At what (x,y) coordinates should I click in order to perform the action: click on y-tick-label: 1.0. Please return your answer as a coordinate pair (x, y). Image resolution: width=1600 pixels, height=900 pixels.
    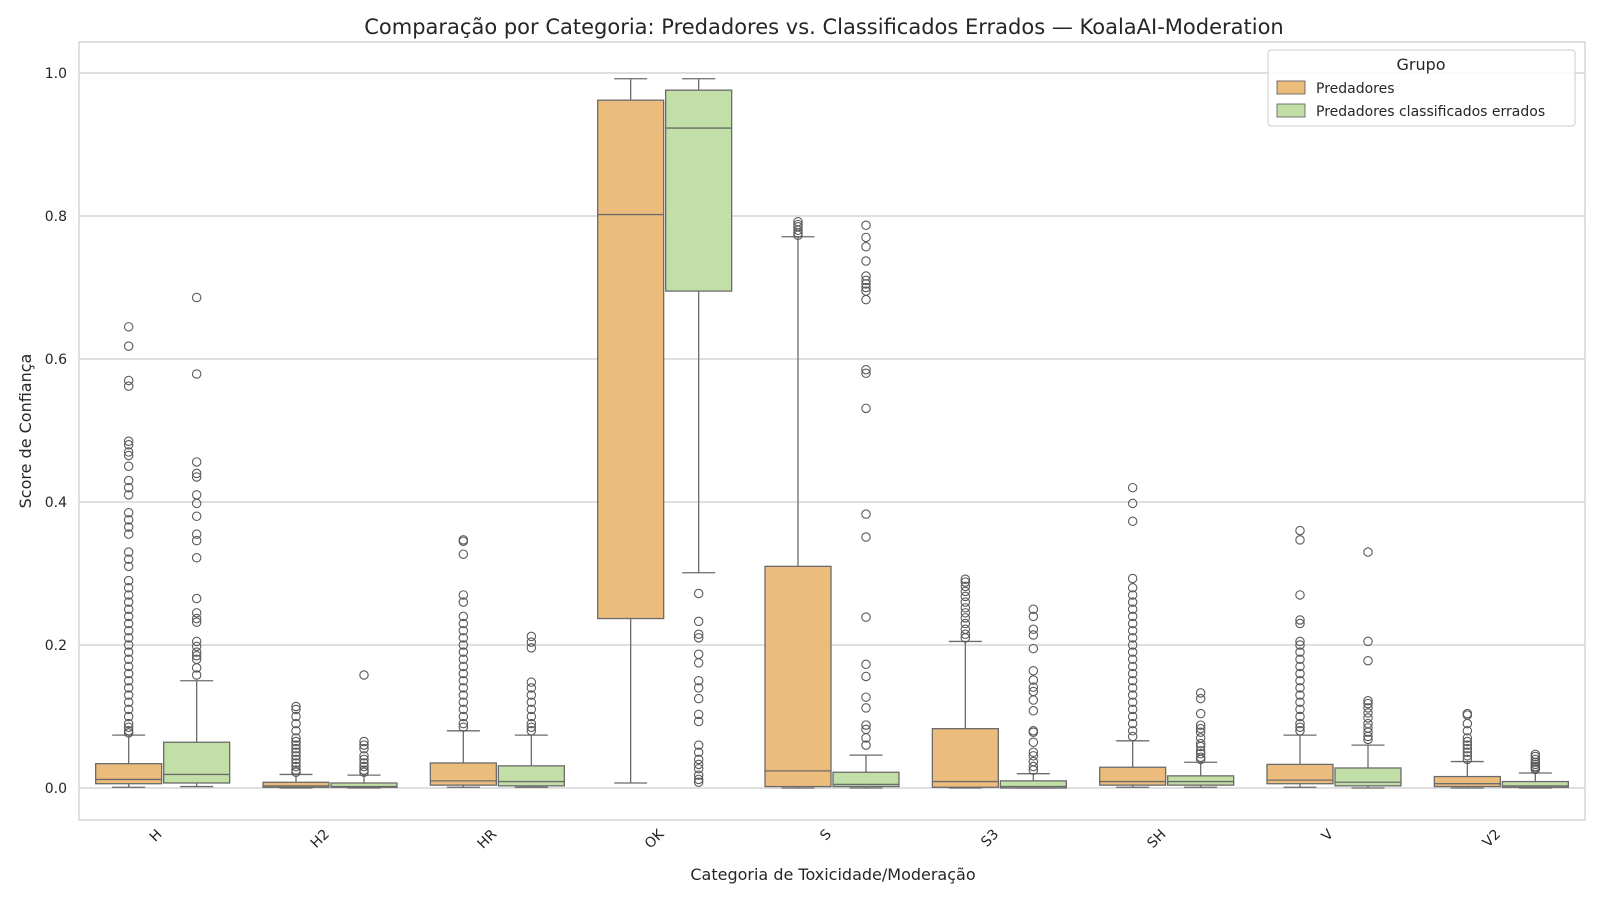
    Looking at the image, I should click on (56, 74).